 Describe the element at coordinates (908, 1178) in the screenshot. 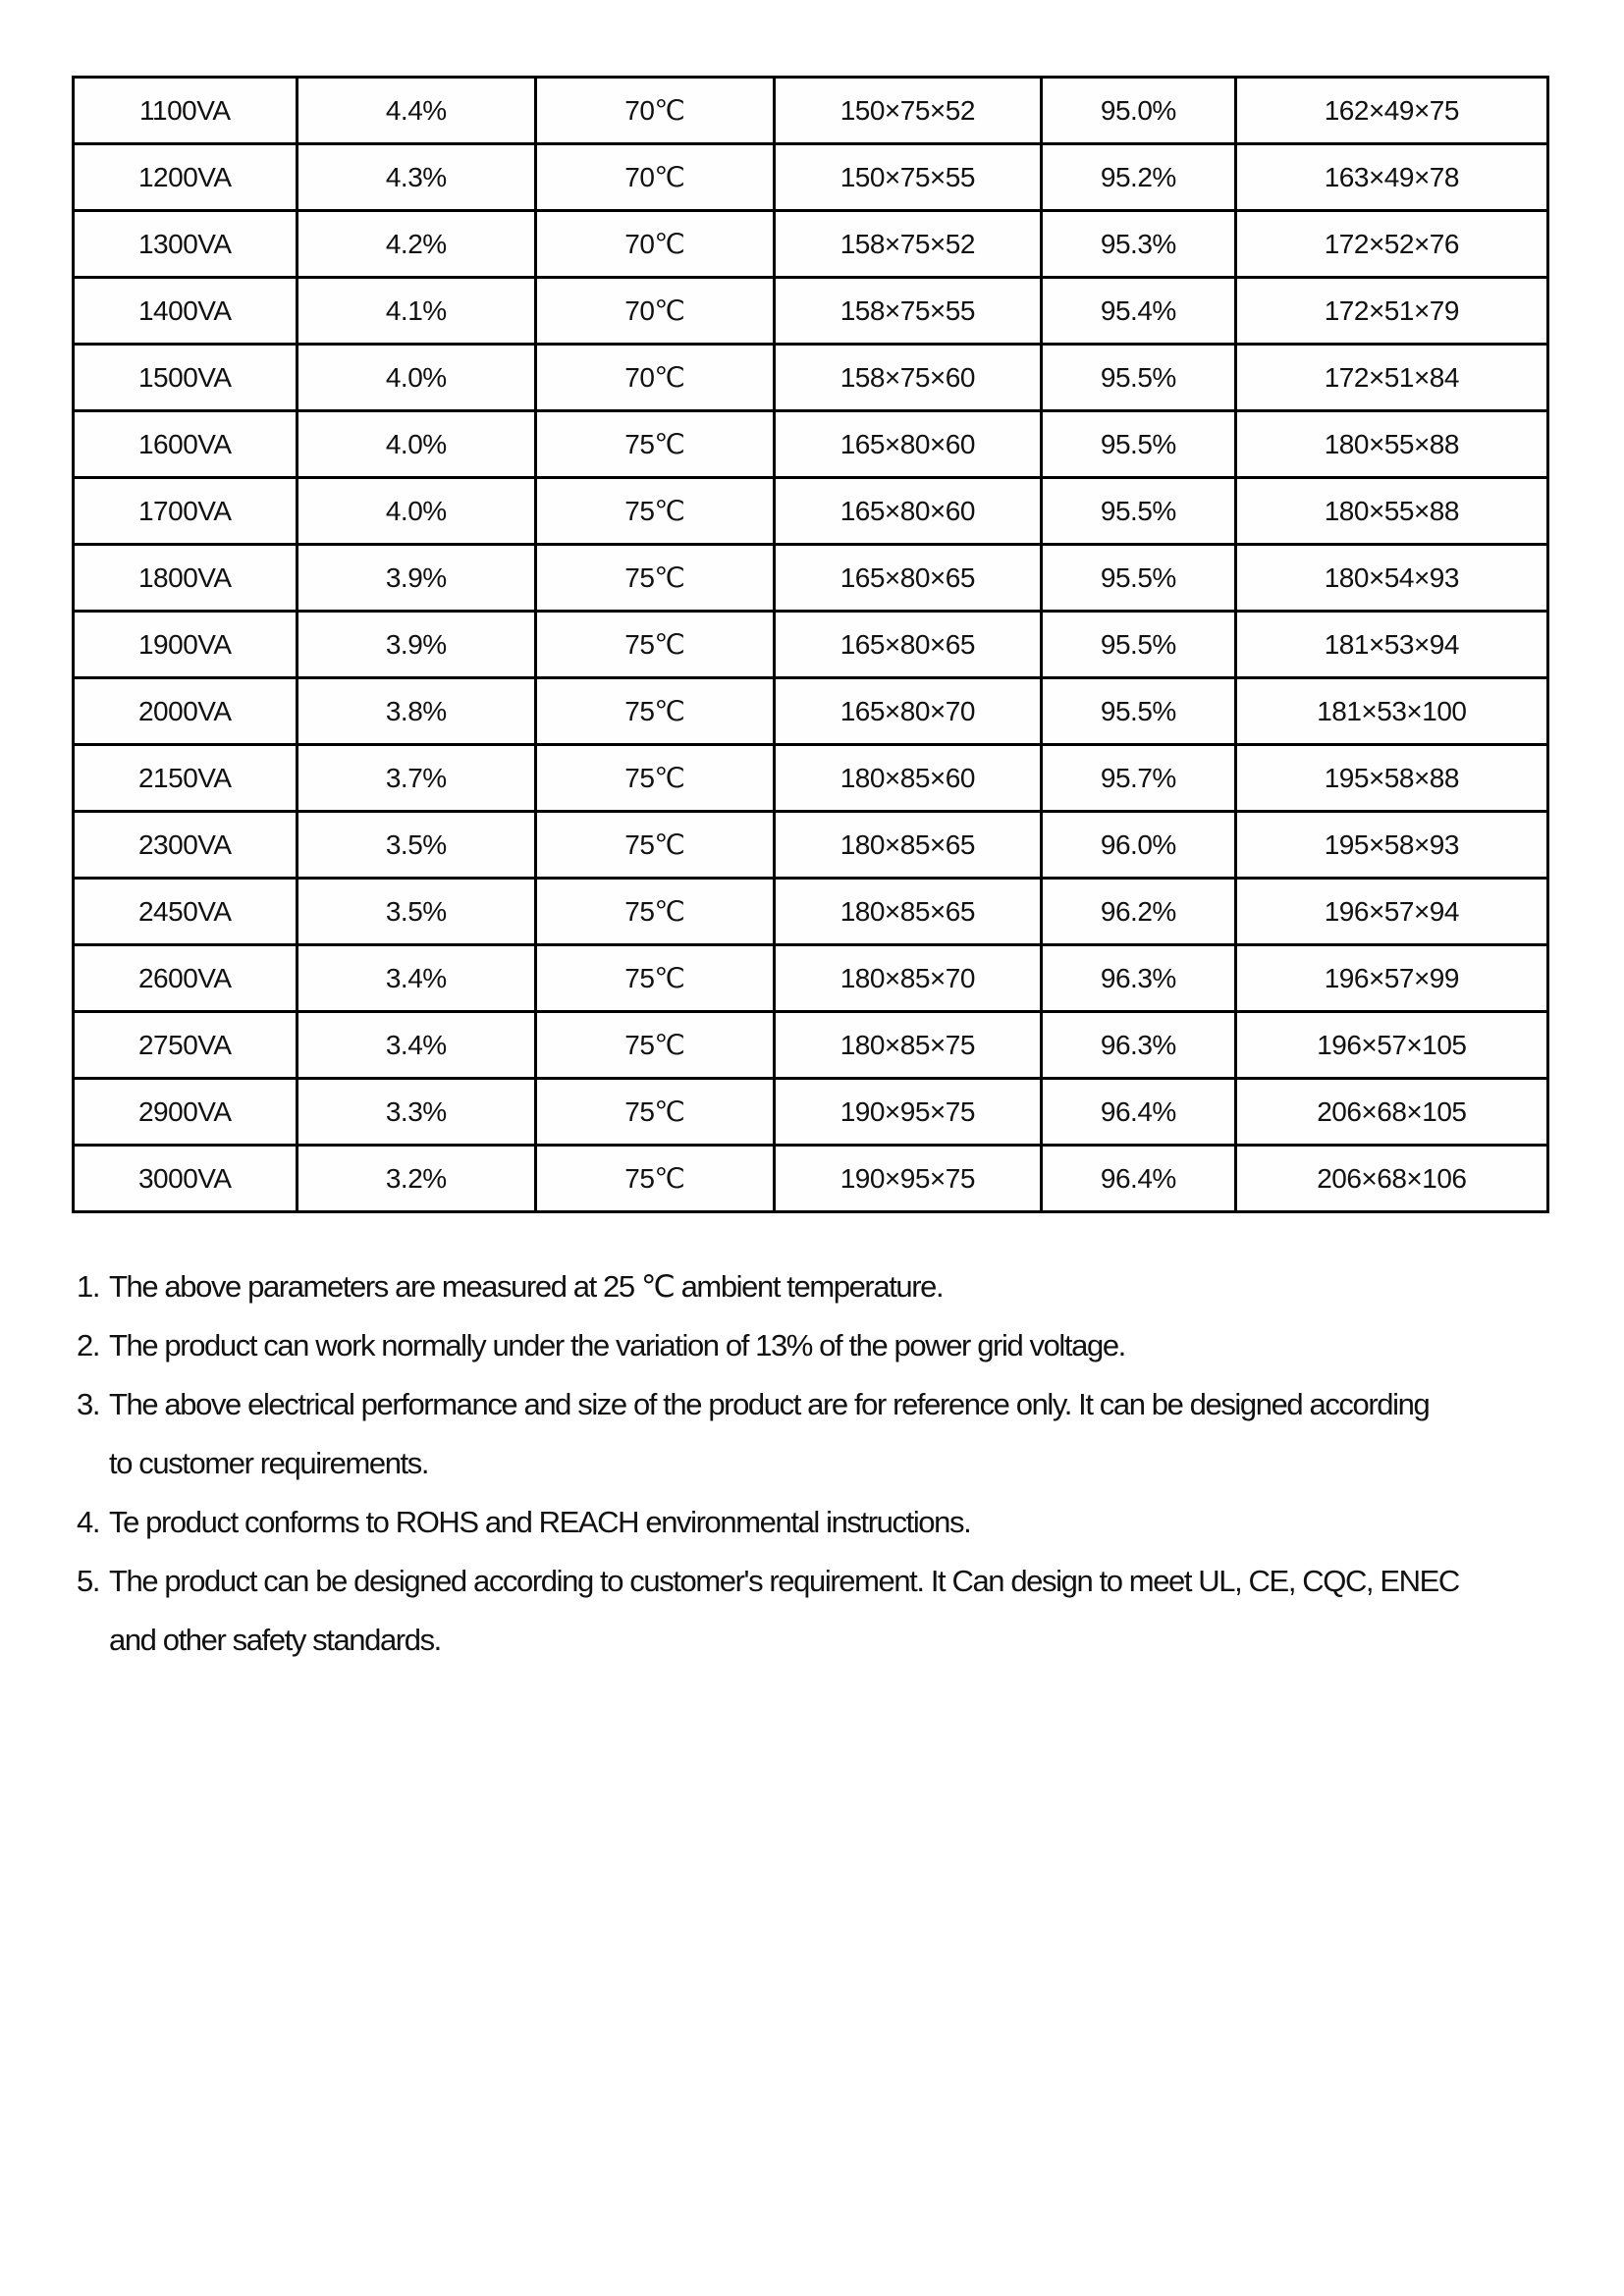

I see `table-cell: 190×95×75` at that location.